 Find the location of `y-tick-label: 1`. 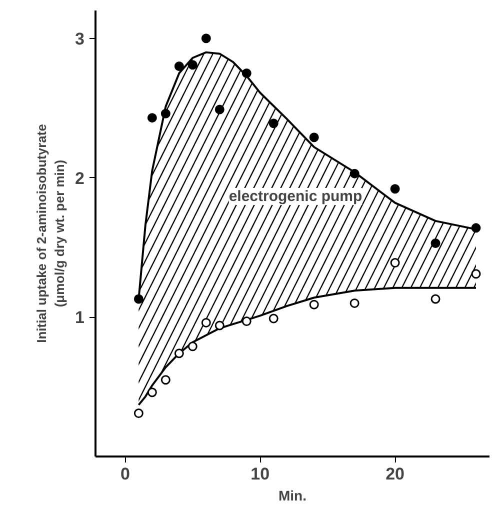

y-tick-label: 1 is located at coordinates (80, 318).